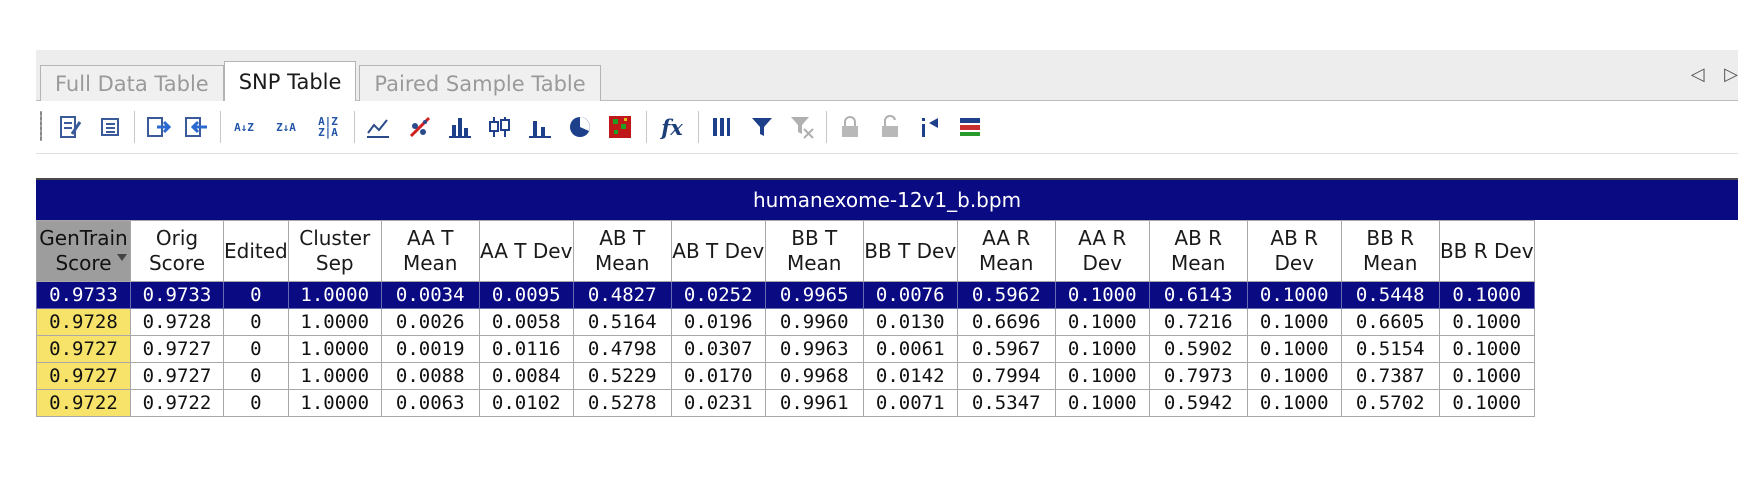 The image size is (1738, 486). Describe the element at coordinates (814, 251) in the screenshot. I see `column-header: BB T Mean` at that location.